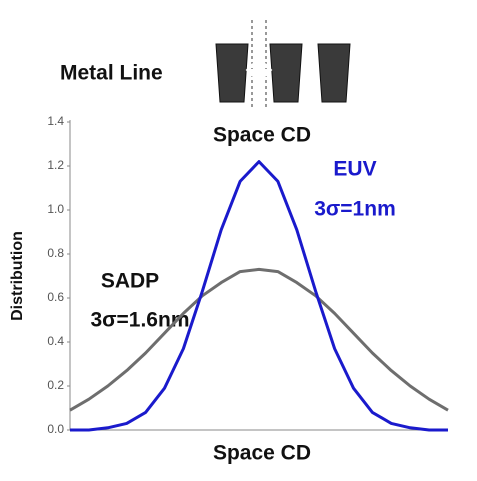 This screenshot has height=481, width=477. What do you see at coordinates (55, 121) in the screenshot?
I see `y-tick-label: 1.4` at bounding box center [55, 121].